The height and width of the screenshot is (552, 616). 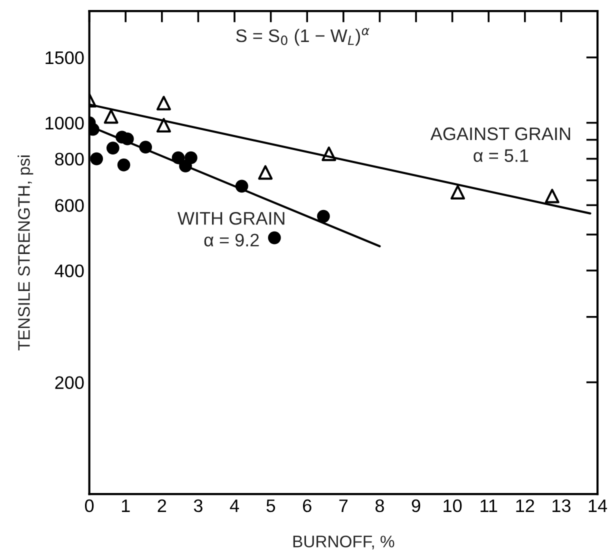 I want to click on x-axis-title: BURNOFF, %, so click(x=343, y=543).